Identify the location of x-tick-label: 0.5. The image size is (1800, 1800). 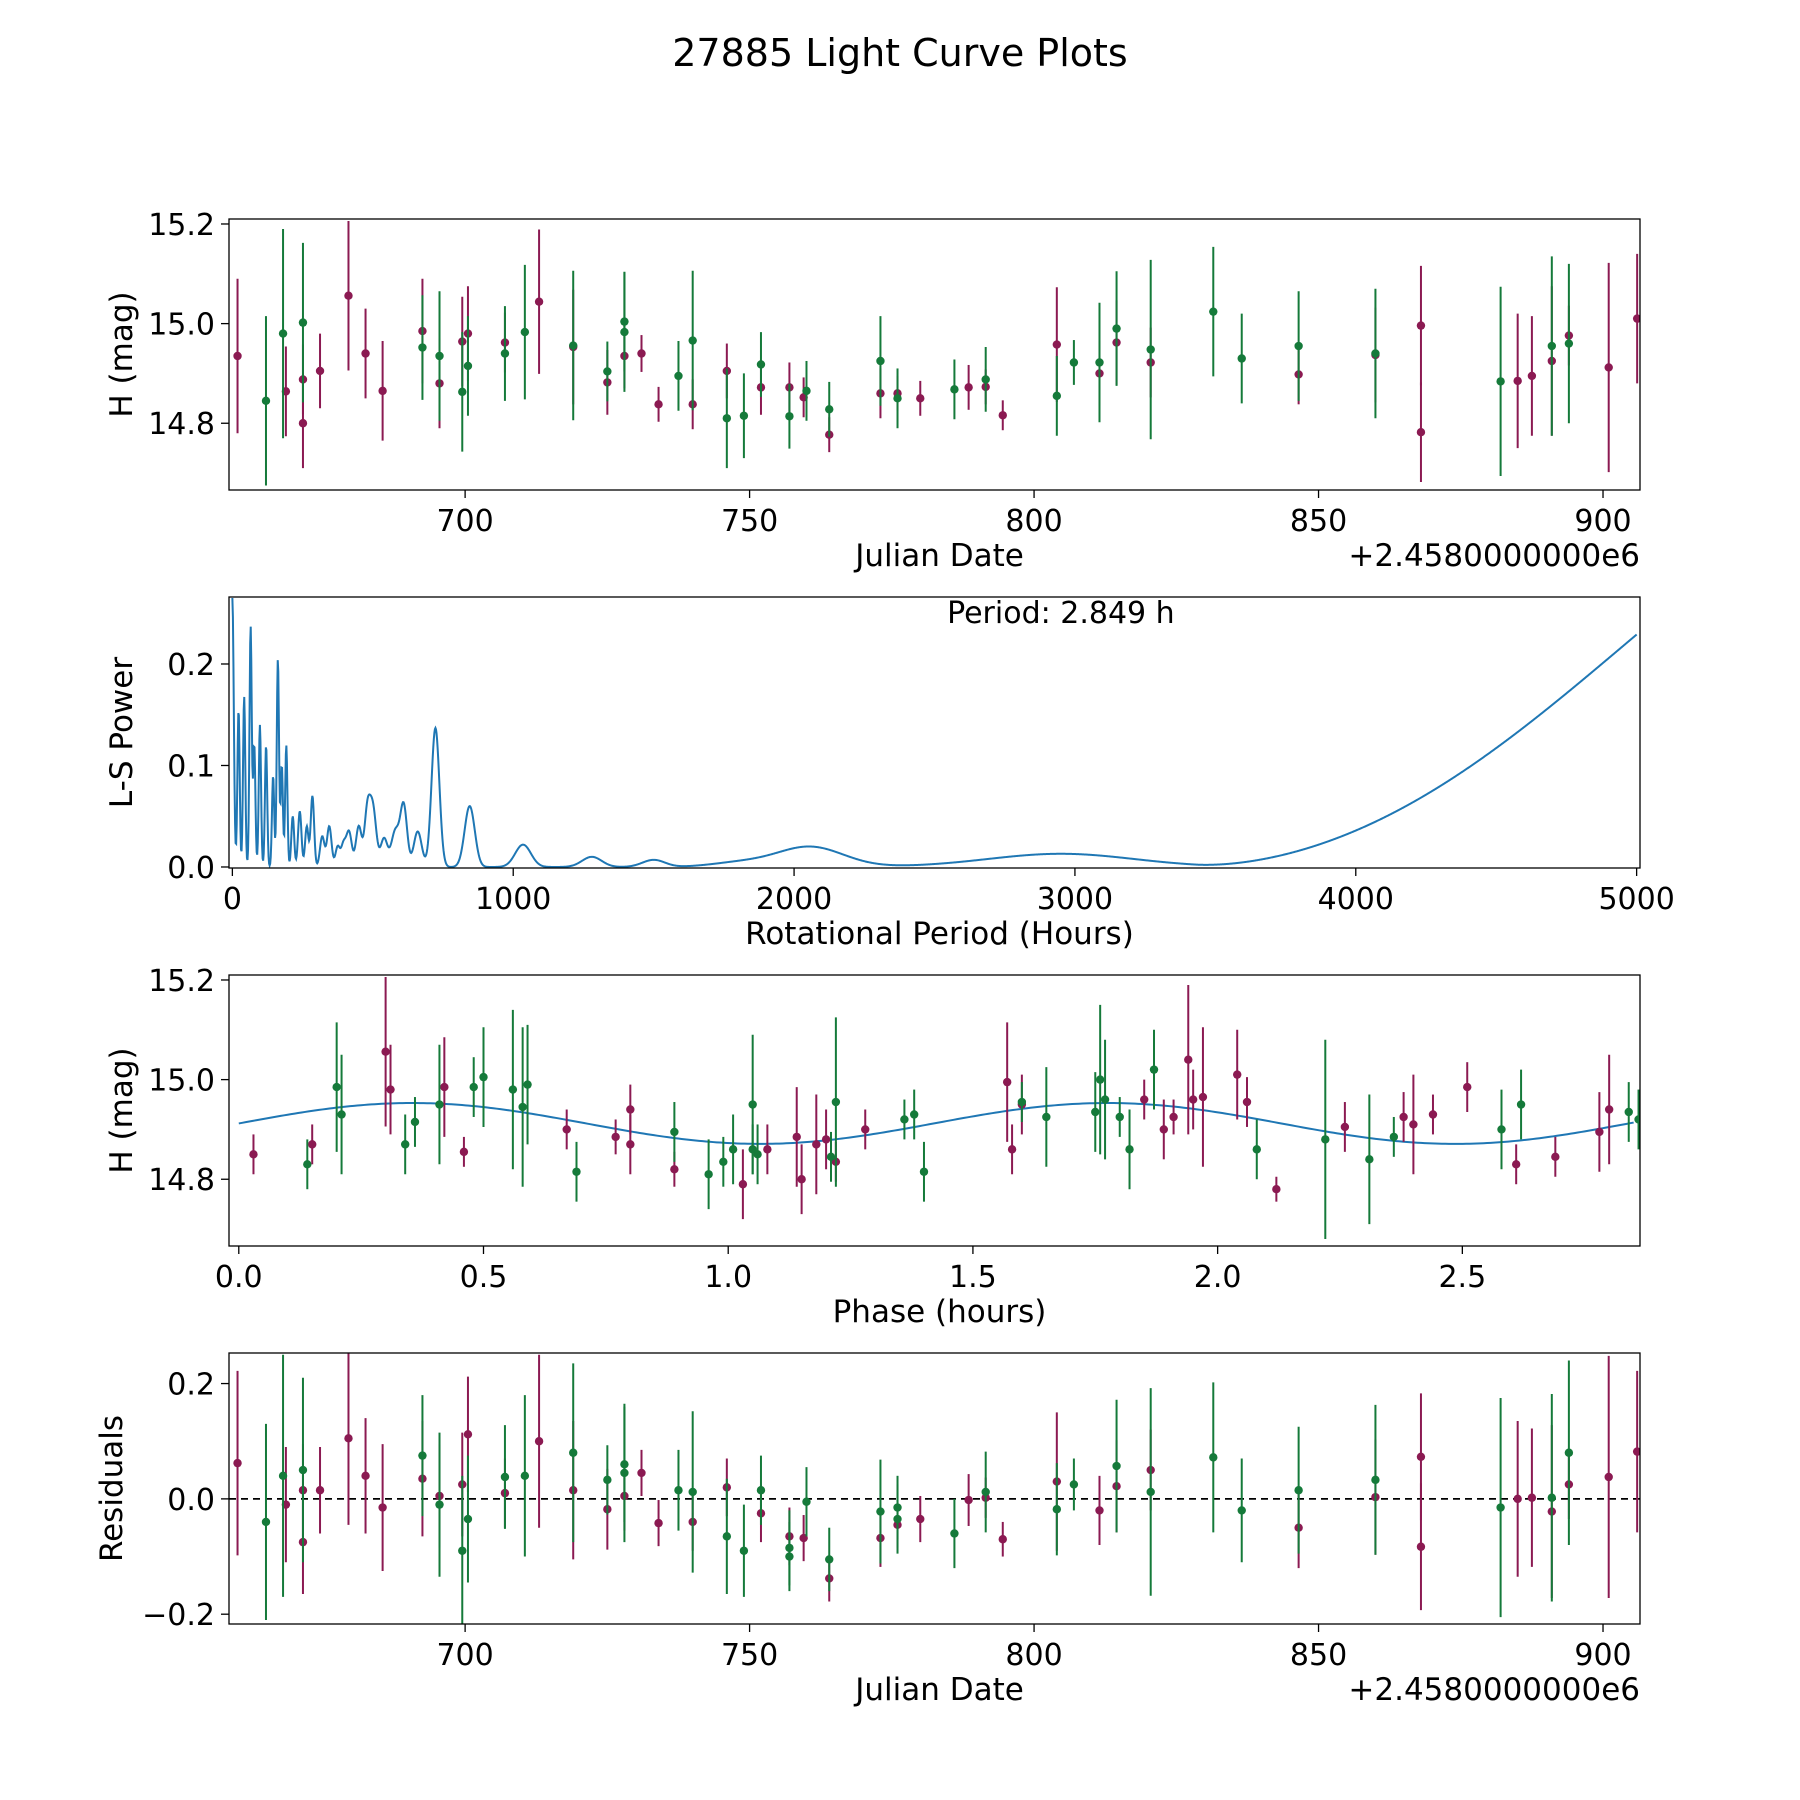
(484, 1277).